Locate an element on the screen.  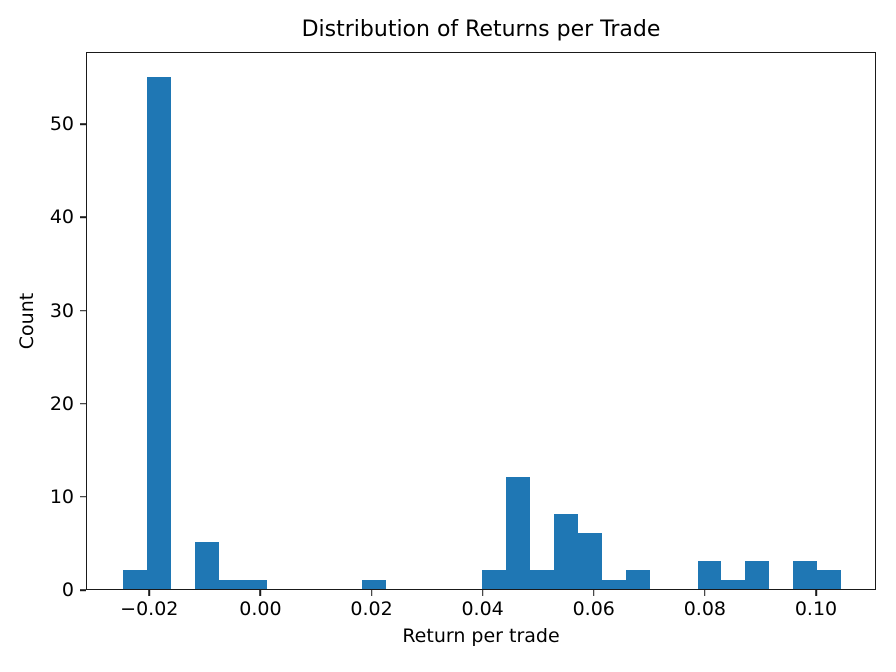
y-axis-label: Count is located at coordinates (27, 321).